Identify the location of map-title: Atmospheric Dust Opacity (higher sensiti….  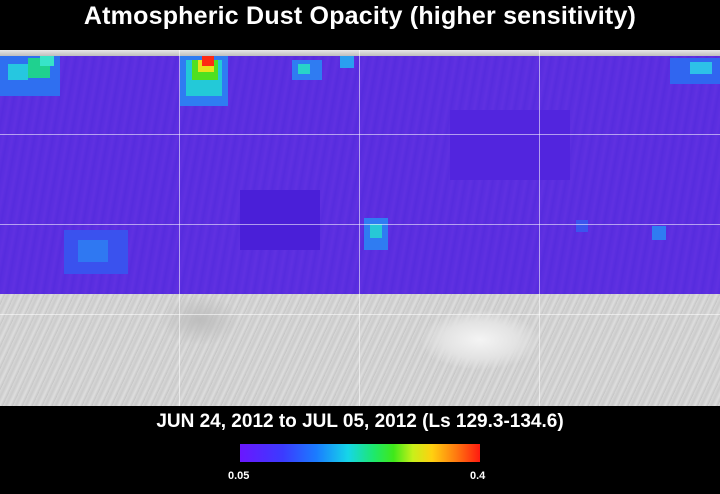
(360, 16).